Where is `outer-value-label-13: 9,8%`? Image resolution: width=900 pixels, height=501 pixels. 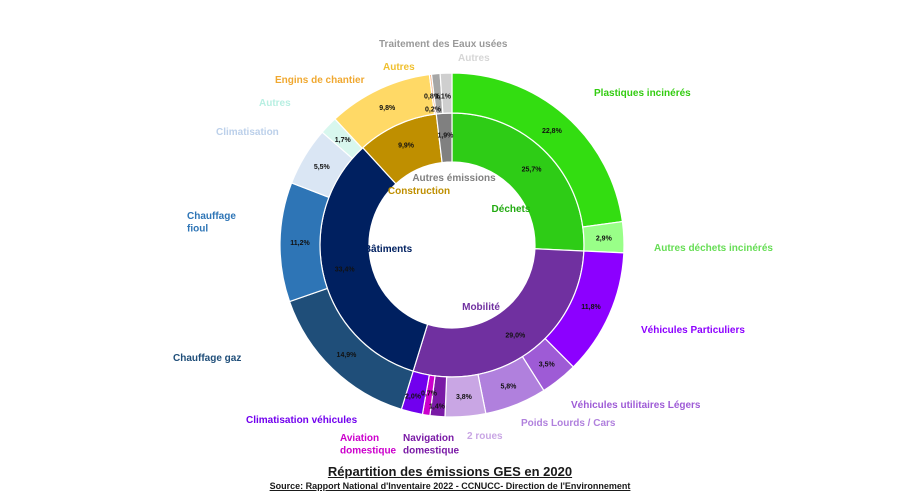
outer-value-label-13: 9,8% is located at coordinates (387, 108).